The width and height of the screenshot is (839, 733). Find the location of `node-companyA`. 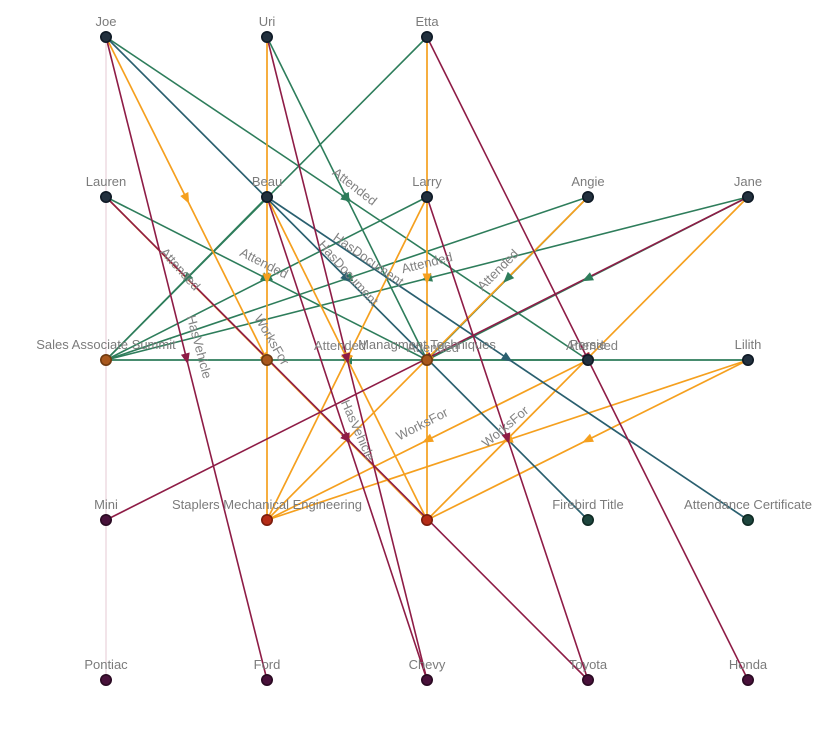

node-companyA is located at coordinates (266, 359).